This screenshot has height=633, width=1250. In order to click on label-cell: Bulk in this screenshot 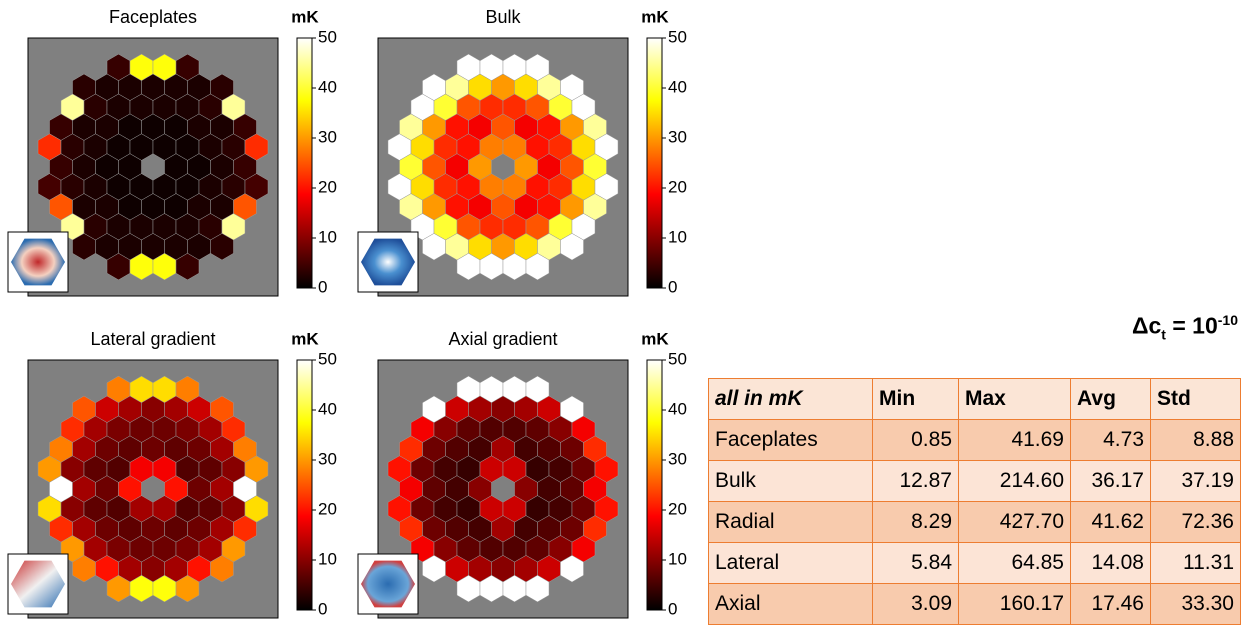, I will do `click(790, 481)`.